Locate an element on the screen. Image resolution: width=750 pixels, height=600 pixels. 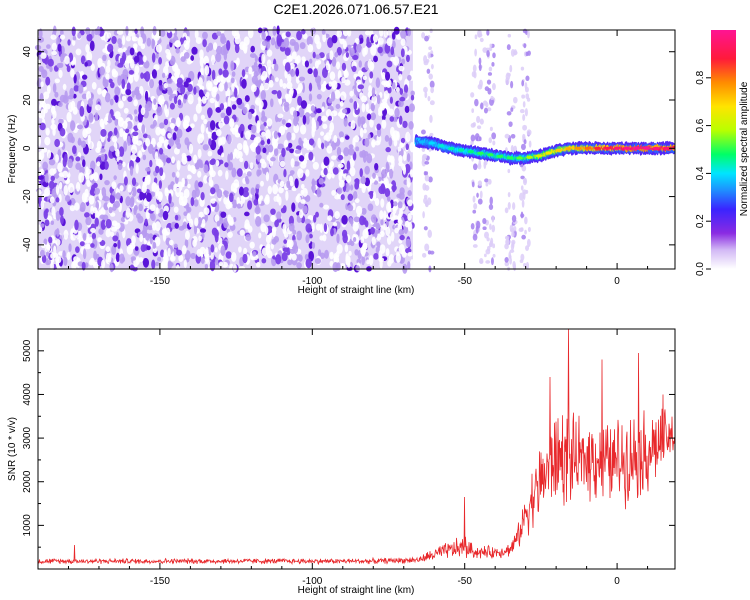
colorbar-label: Normalized spectral amplitude is located at coordinates (744, 148).